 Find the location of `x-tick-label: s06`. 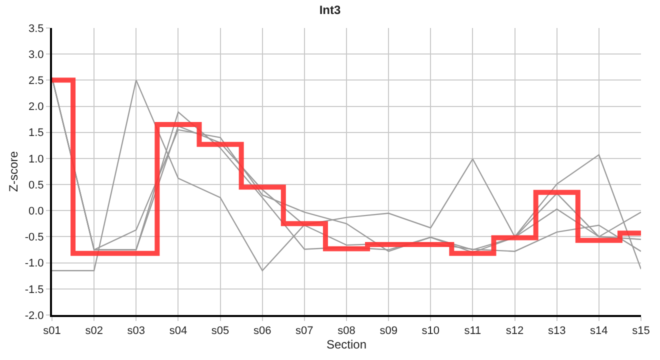

x-tick-label: s06 is located at coordinates (262, 331).